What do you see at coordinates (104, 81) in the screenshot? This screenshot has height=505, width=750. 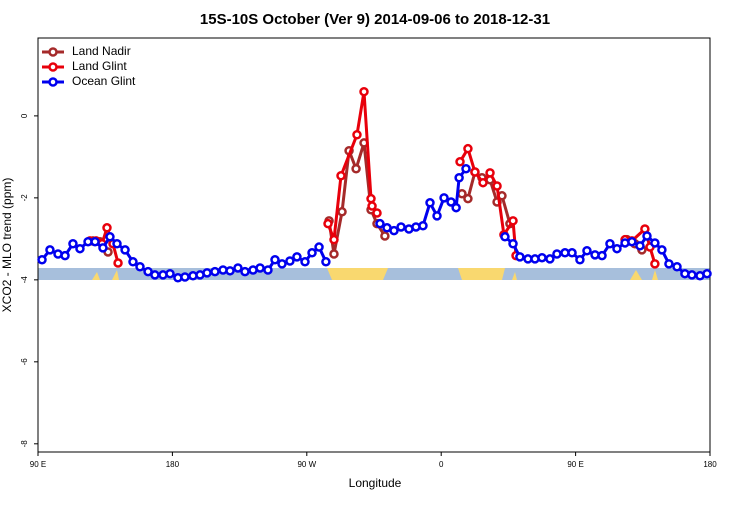 I see `legend-label: Ocean Glint` at bounding box center [104, 81].